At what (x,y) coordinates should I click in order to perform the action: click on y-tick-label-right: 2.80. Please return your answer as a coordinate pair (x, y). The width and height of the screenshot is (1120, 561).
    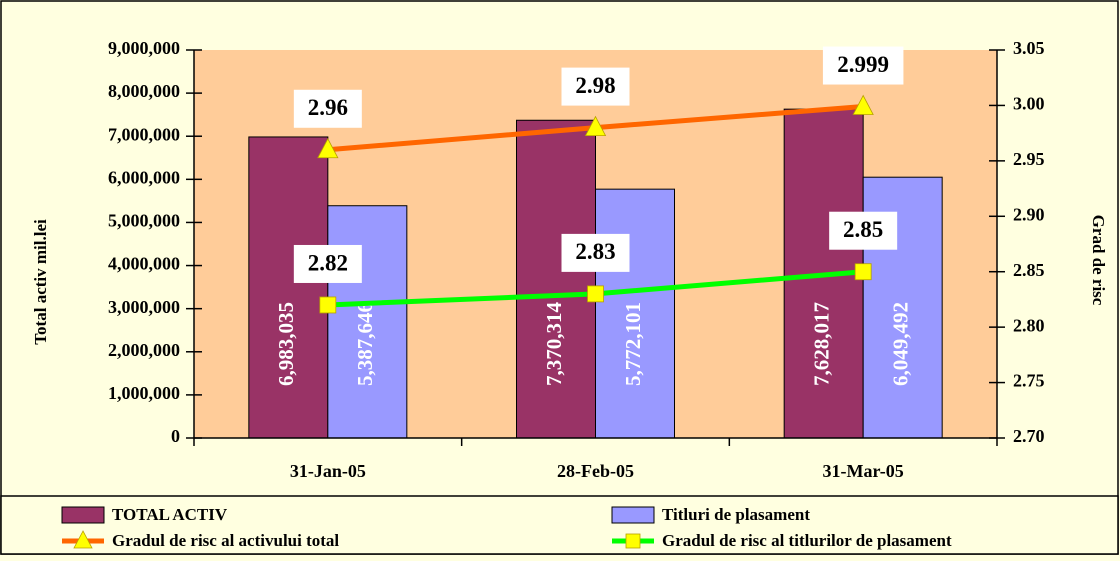
    Looking at the image, I should click on (1029, 325).